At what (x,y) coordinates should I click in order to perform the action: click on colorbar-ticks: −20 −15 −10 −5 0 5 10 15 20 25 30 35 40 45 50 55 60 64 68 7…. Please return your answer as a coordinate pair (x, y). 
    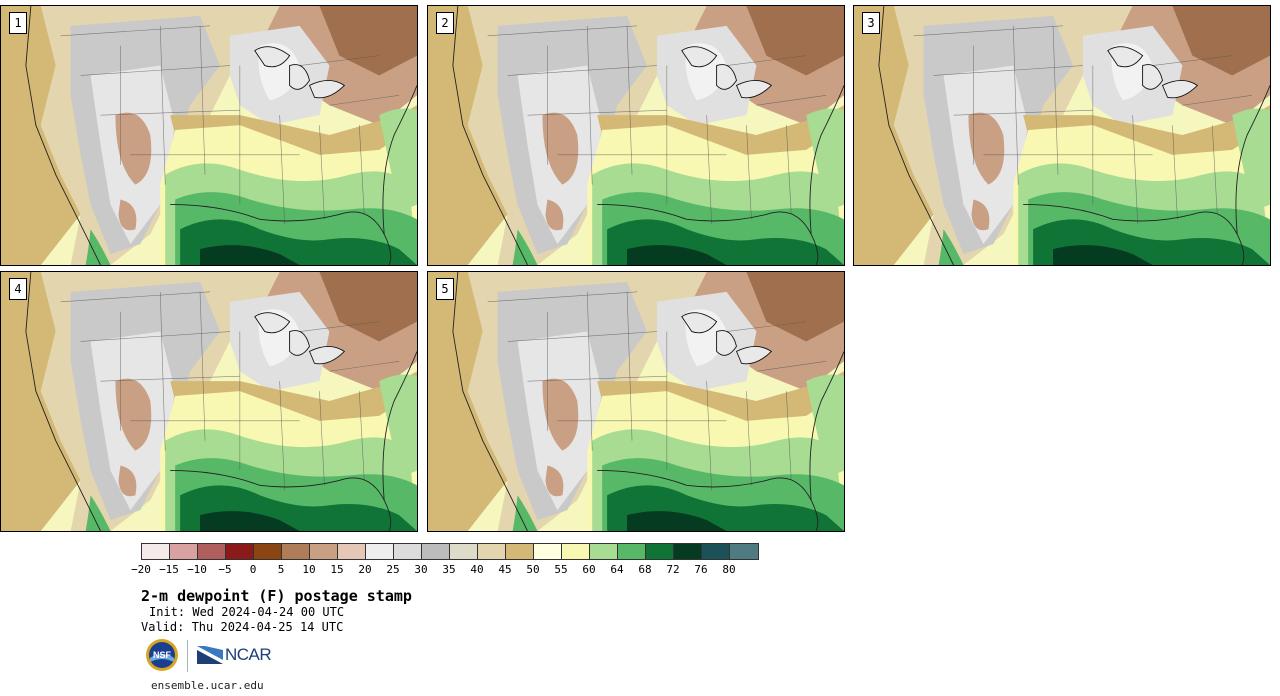
    Looking at the image, I should click on (456, 570).